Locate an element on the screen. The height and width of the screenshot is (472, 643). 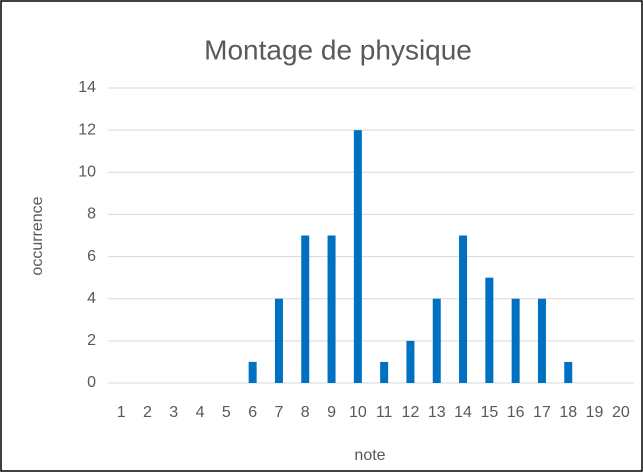
x-tick-label: 14 is located at coordinates (463, 412).